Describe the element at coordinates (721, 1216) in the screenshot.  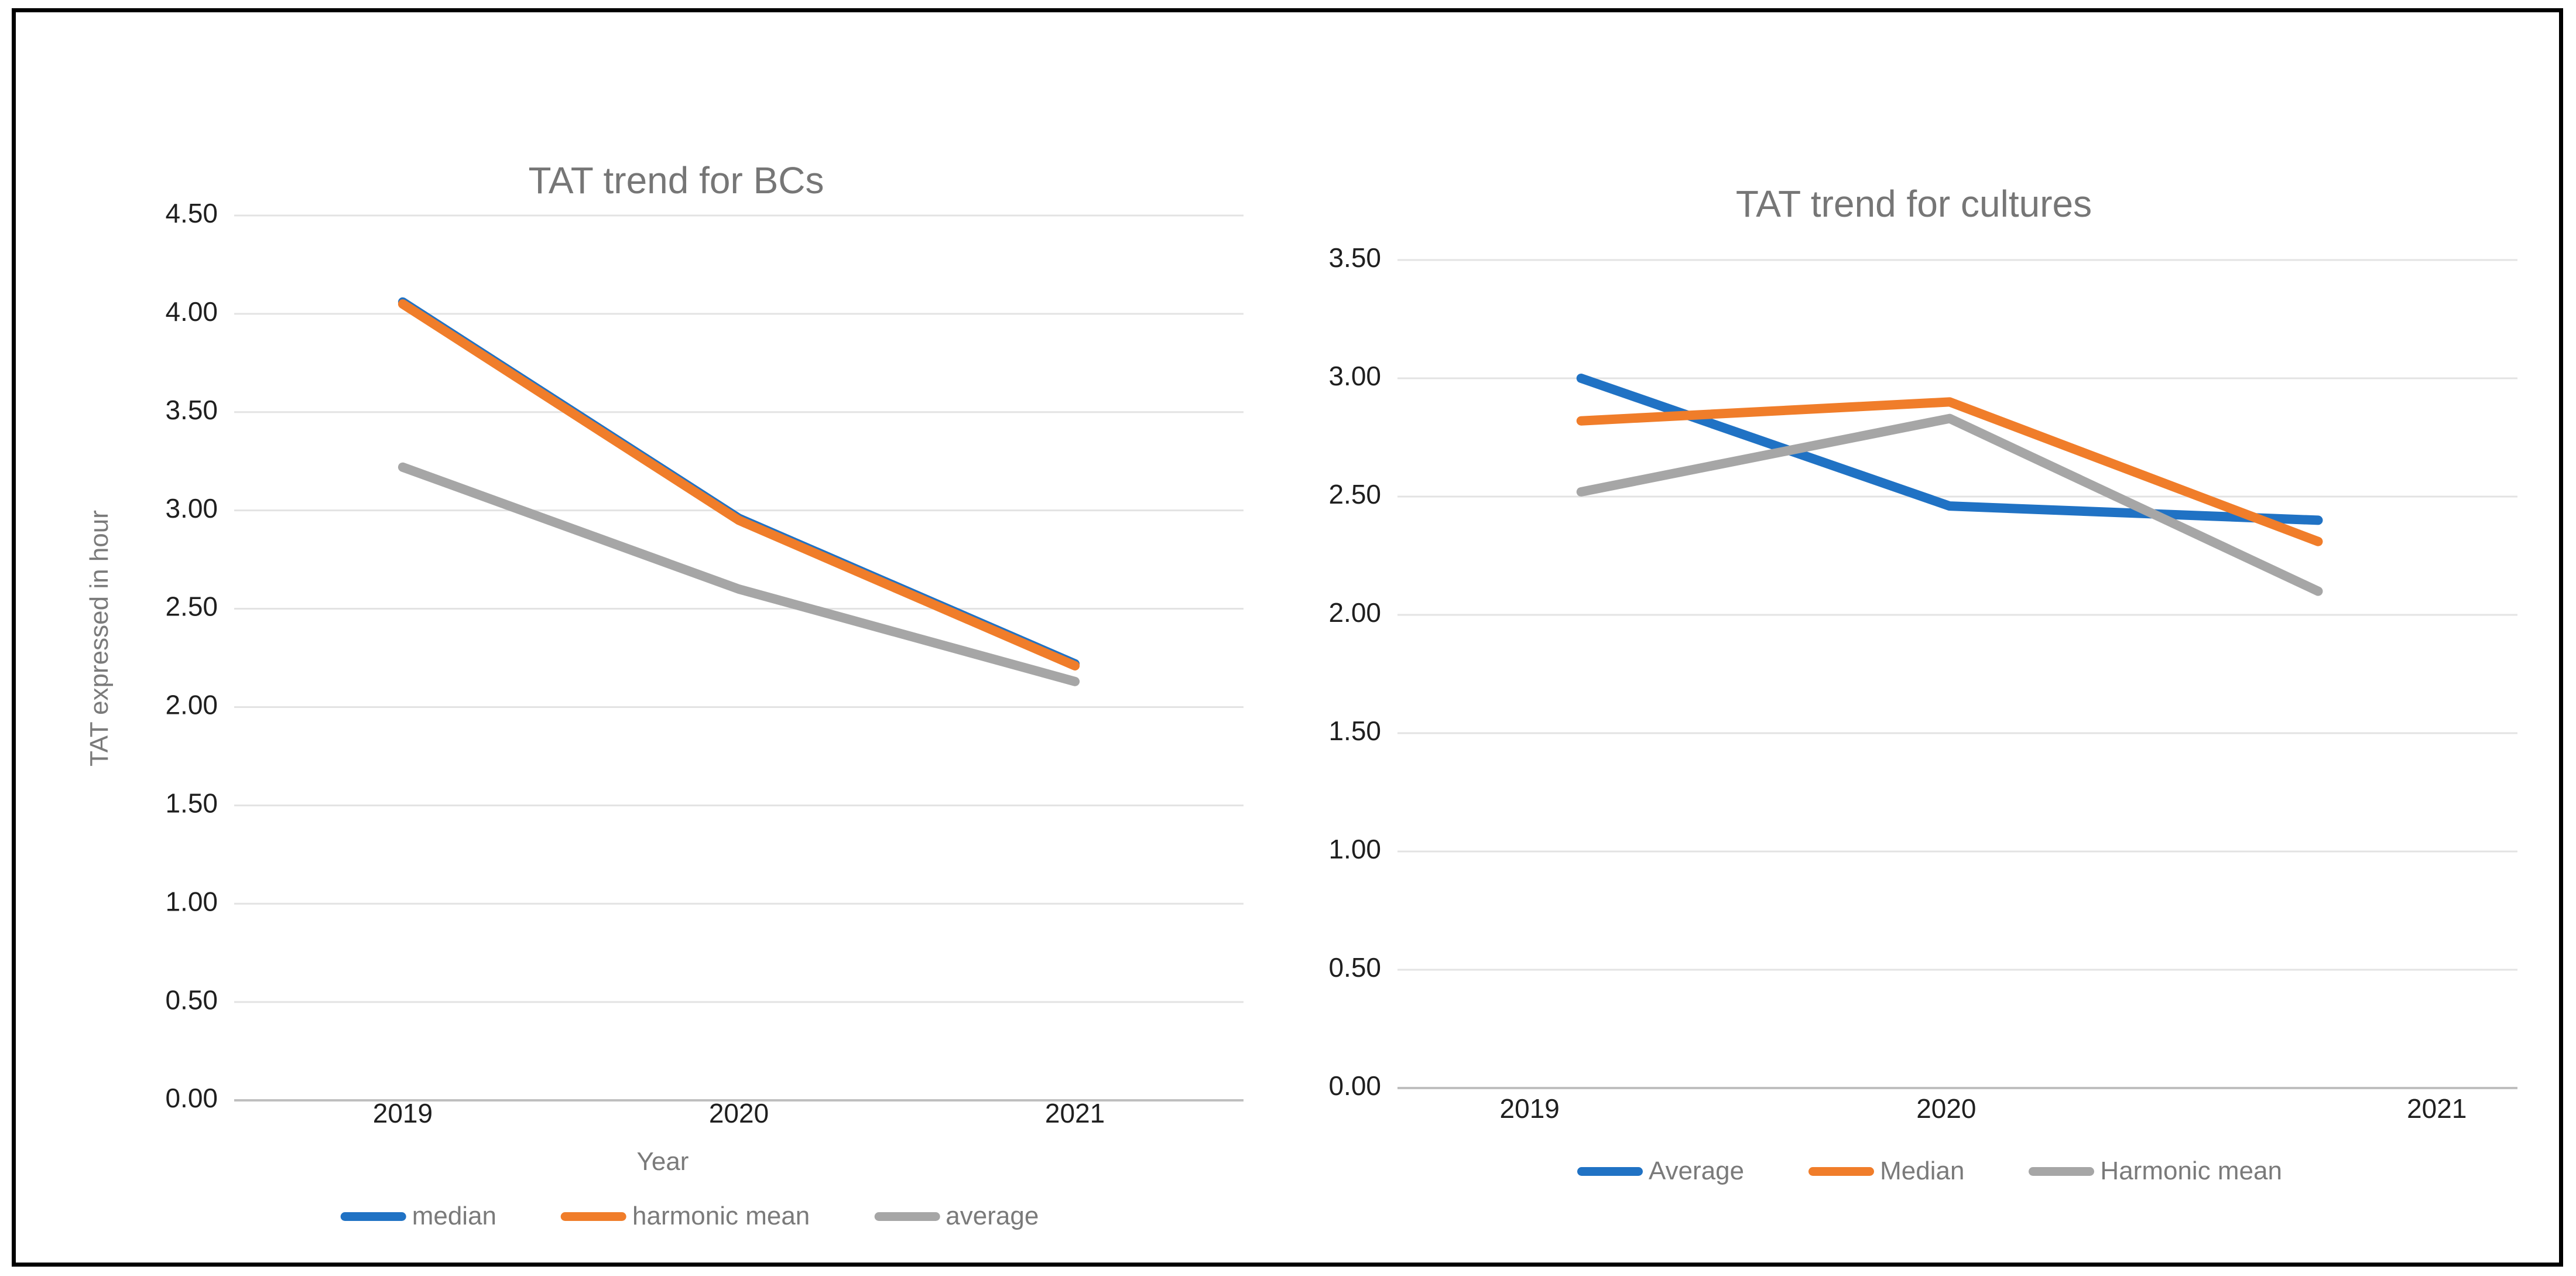
I see `legend-label: harmonic mean` at that location.